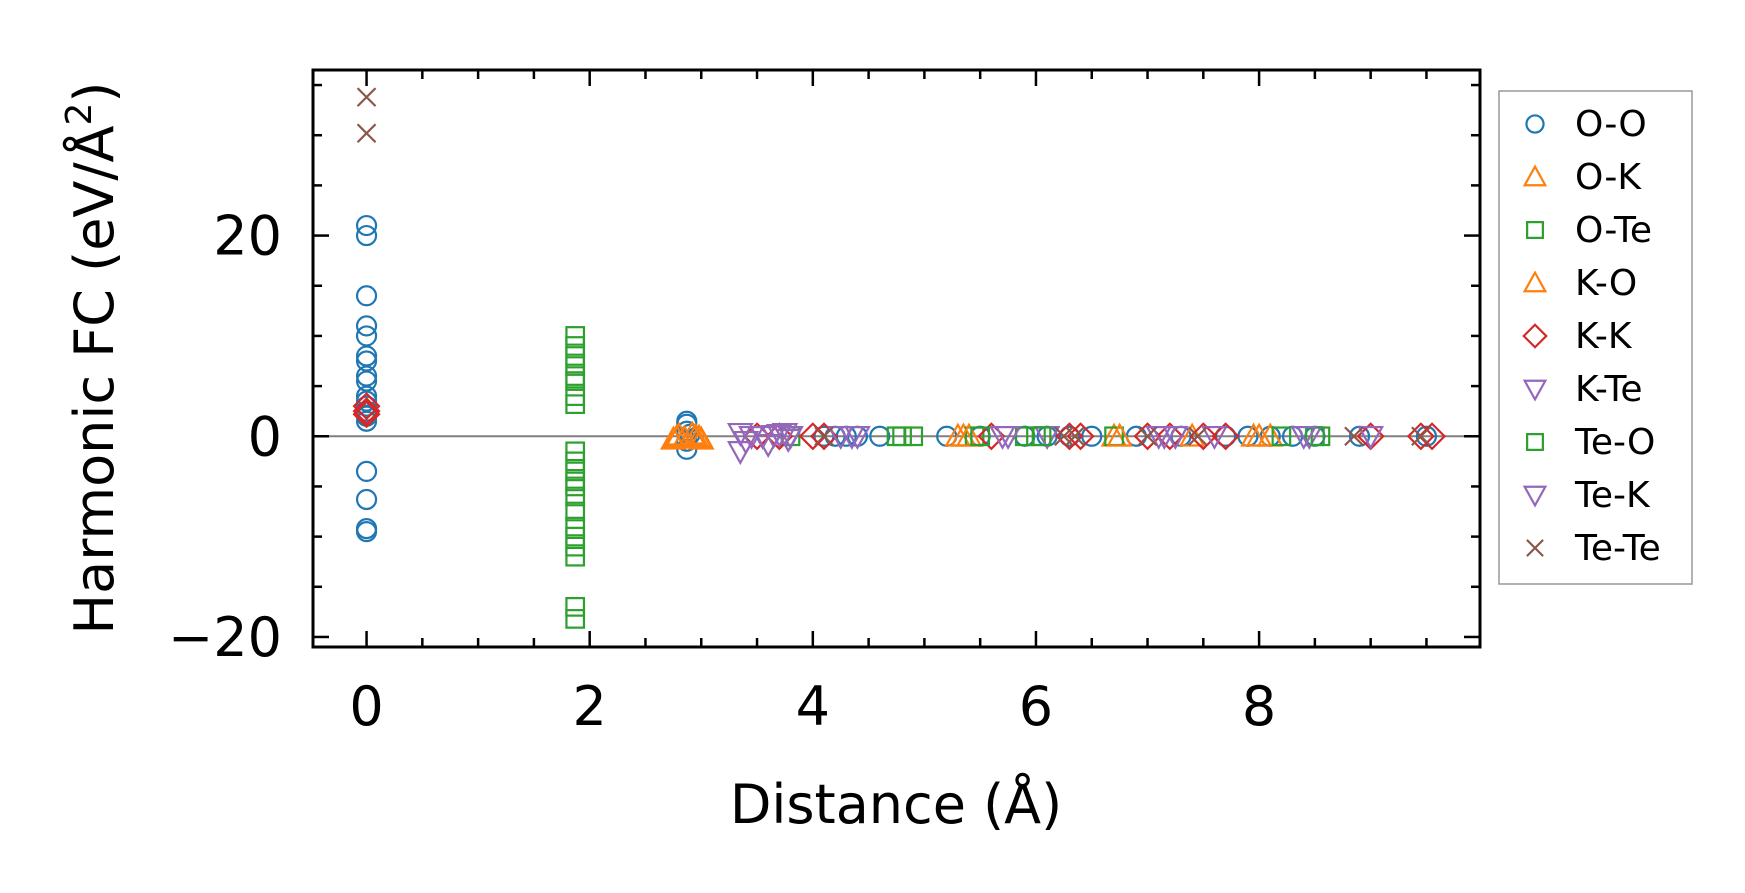 The height and width of the screenshot is (893, 1745). Describe the element at coordinates (225, 637) in the screenshot. I see `y-tick-label: −20` at that location.